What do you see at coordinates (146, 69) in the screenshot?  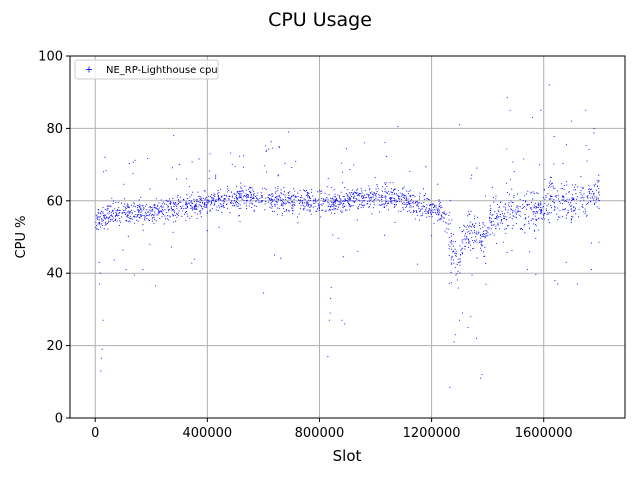 I see `legend: NE_RP-Lighthouse cpu` at bounding box center [146, 69].